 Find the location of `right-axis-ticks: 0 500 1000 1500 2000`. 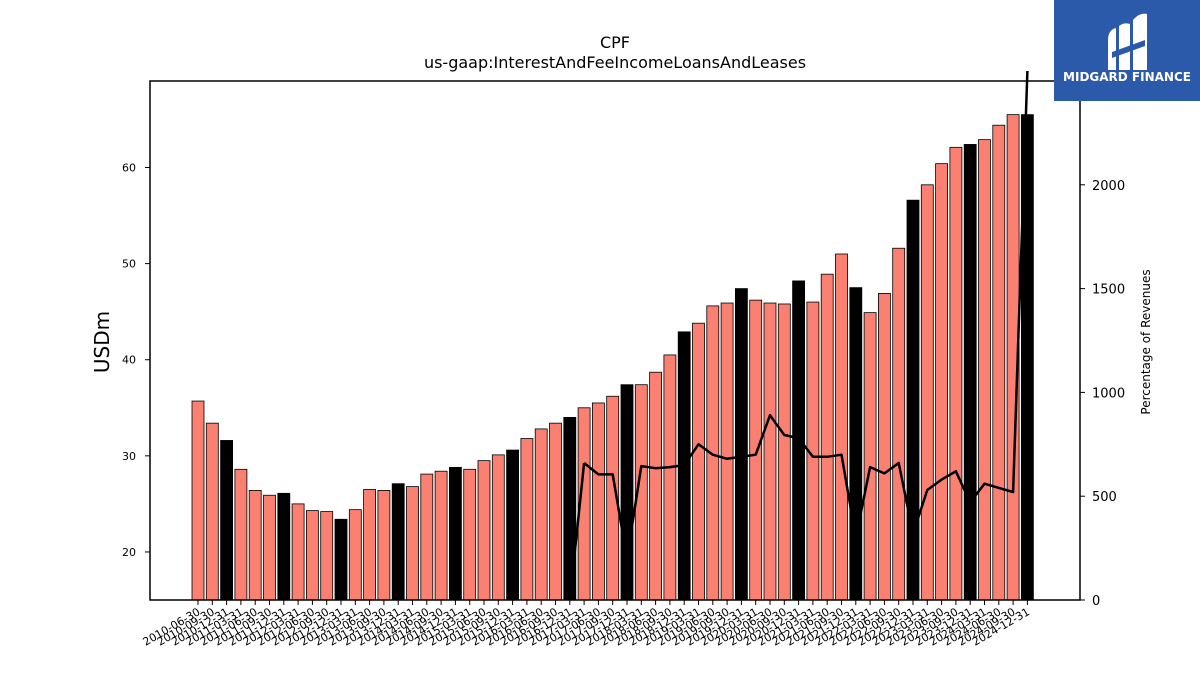

right-axis-ticks: 0 500 1000 1500 2000 is located at coordinates (1102, 394).